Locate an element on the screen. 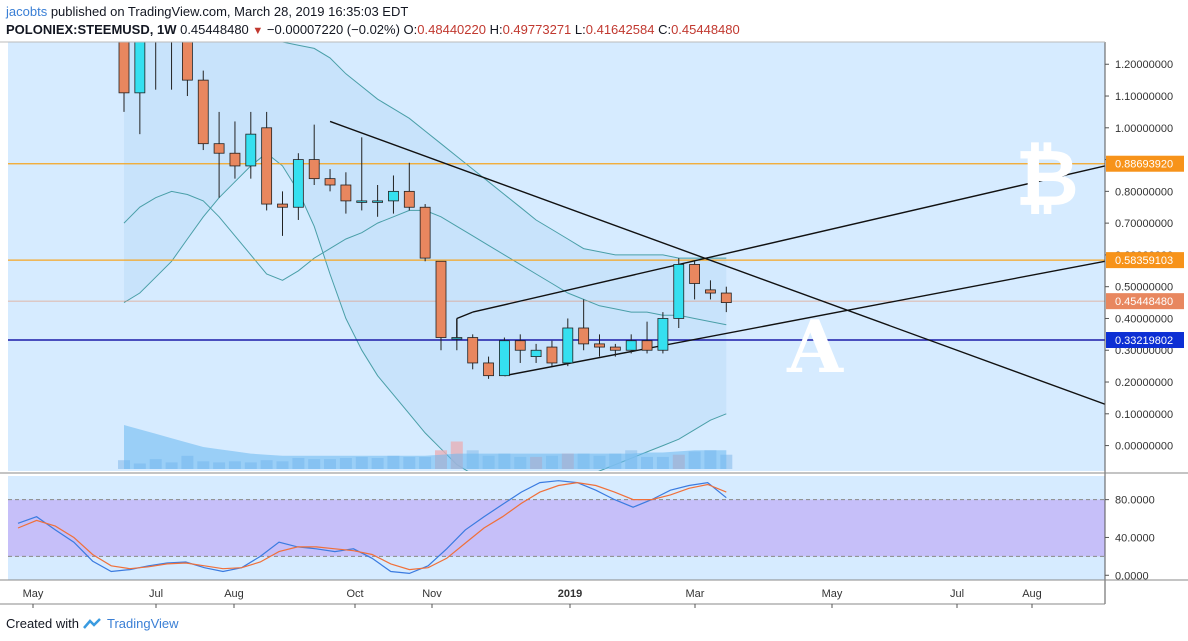  x-tick-label: Aug is located at coordinates (234, 594).